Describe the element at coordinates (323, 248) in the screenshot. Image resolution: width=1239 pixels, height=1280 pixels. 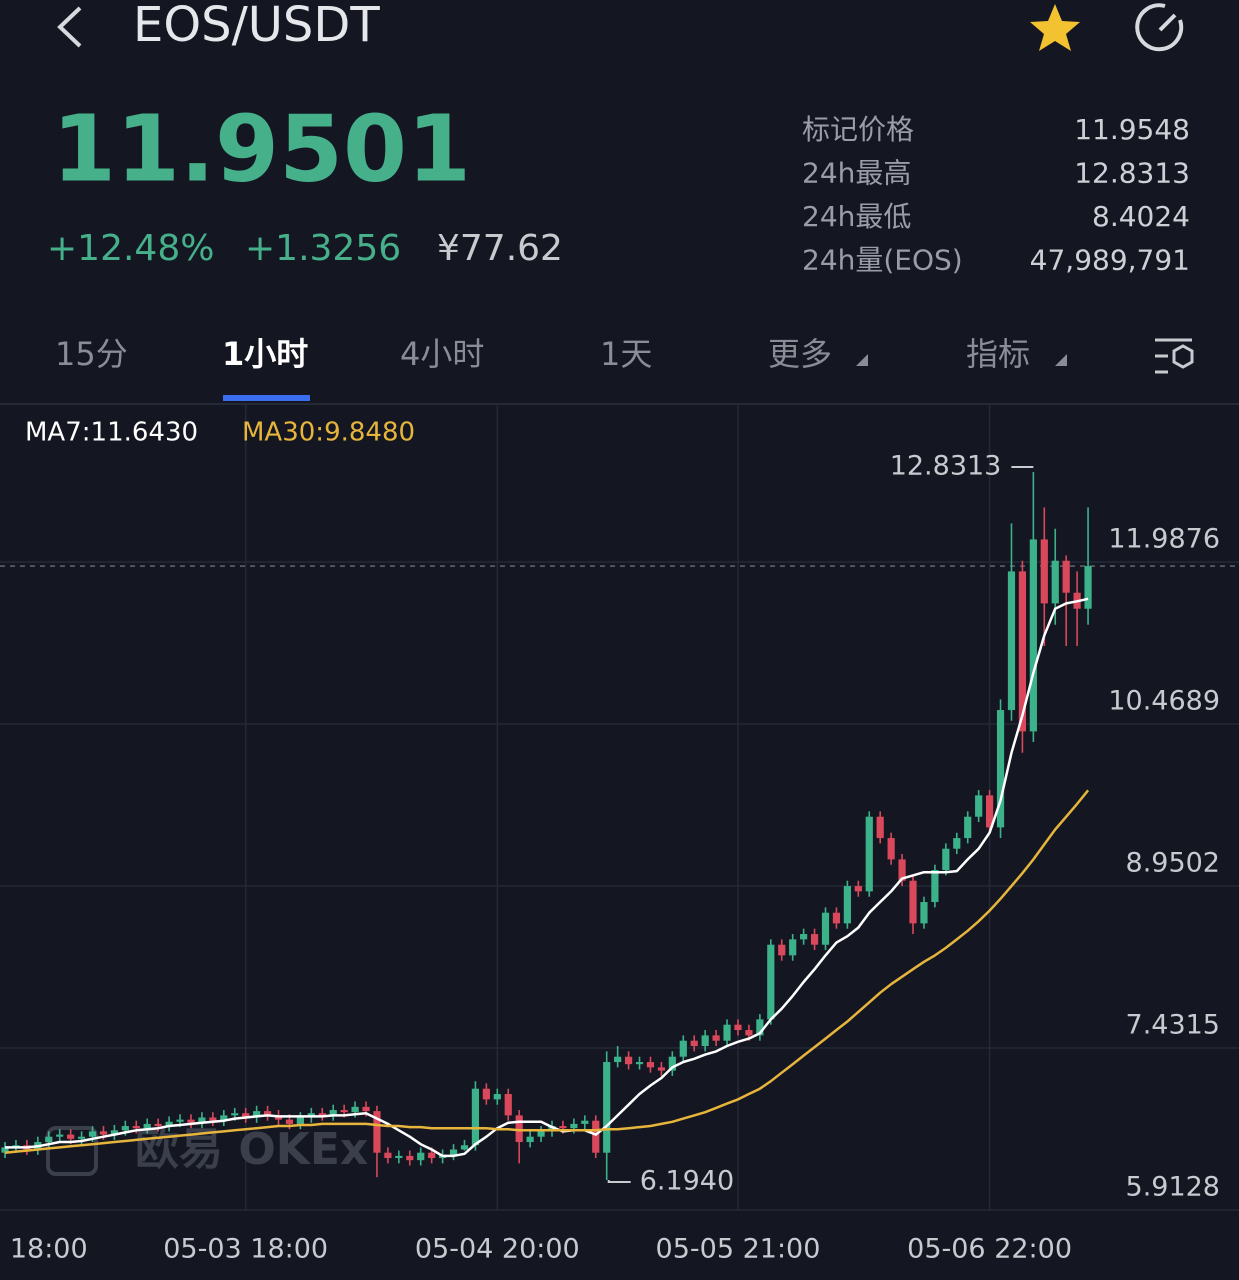
I see `change-amount: +1.3256` at that location.